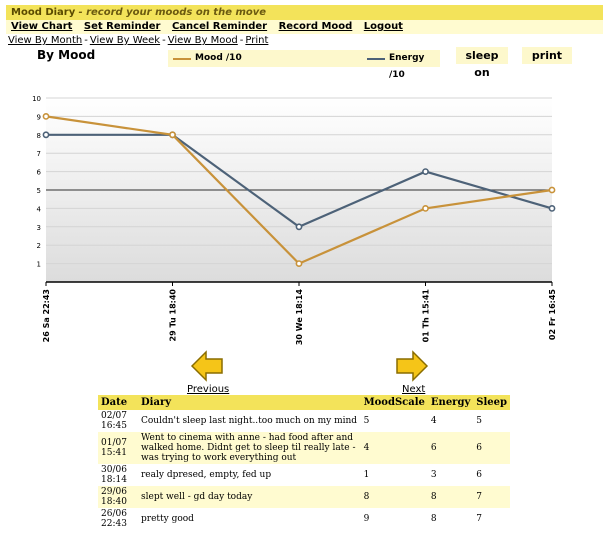 This screenshot has width=610, height=555. What do you see at coordinates (414, 389) in the screenshot?
I see `next-link: Next` at bounding box center [414, 389].